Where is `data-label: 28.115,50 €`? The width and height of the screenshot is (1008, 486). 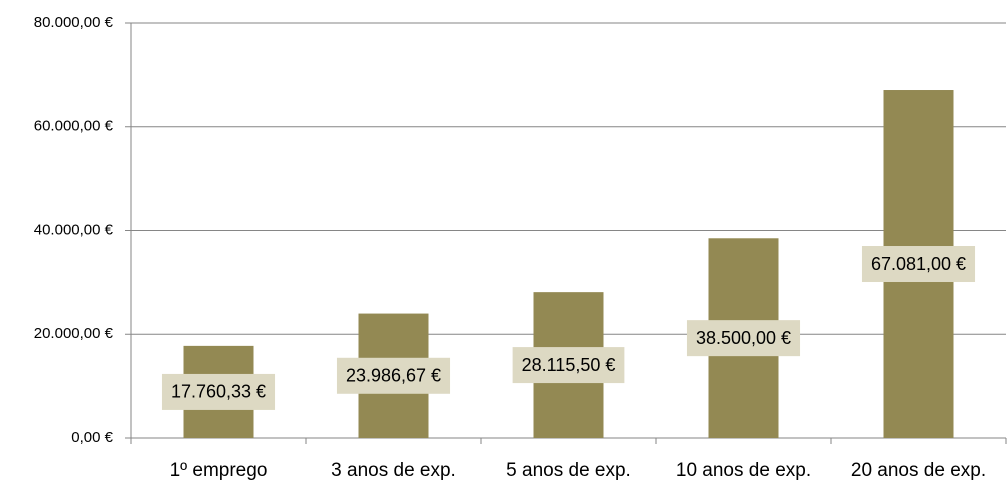 data-label: 28.115,50 € is located at coordinates (569, 365).